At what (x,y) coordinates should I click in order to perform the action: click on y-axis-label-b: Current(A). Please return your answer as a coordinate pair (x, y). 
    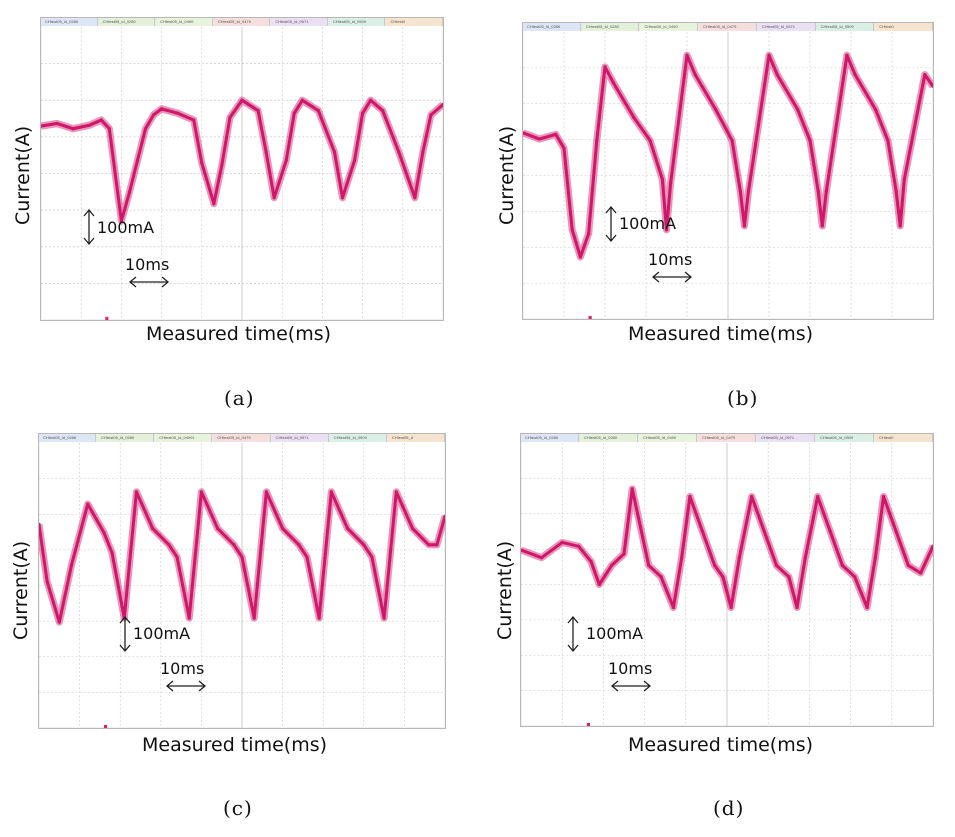
    Looking at the image, I should click on (507, 175).